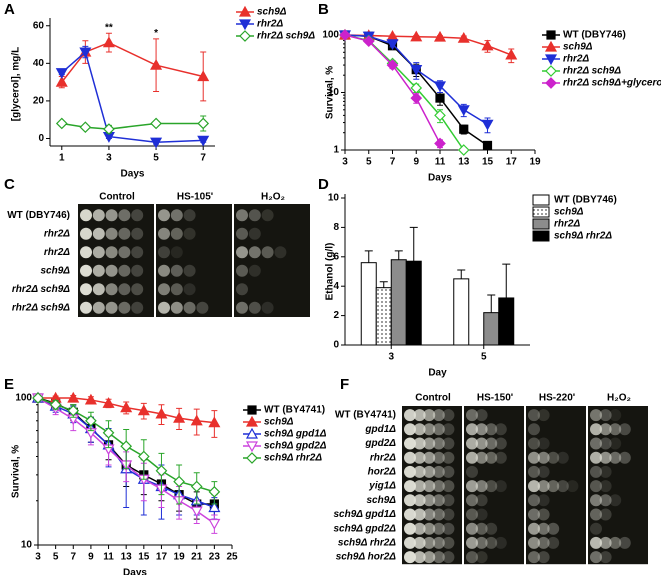 The height and width of the screenshot is (575, 661). I want to click on row-label: WT (BY4741), so click(365, 415).